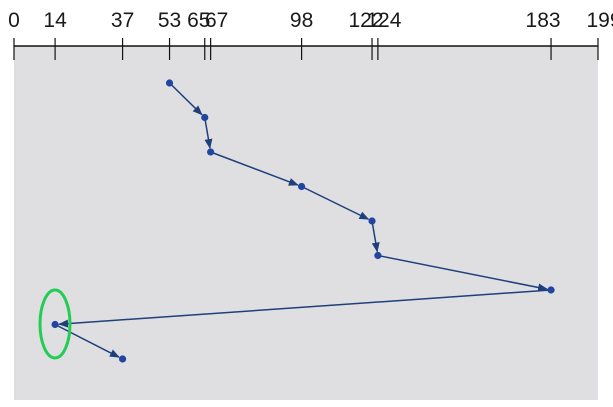 The image size is (613, 407). What do you see at coordinates (169, 20) in the screenshot?
I see `scale-label: 53` at bounding box center [169, 20].